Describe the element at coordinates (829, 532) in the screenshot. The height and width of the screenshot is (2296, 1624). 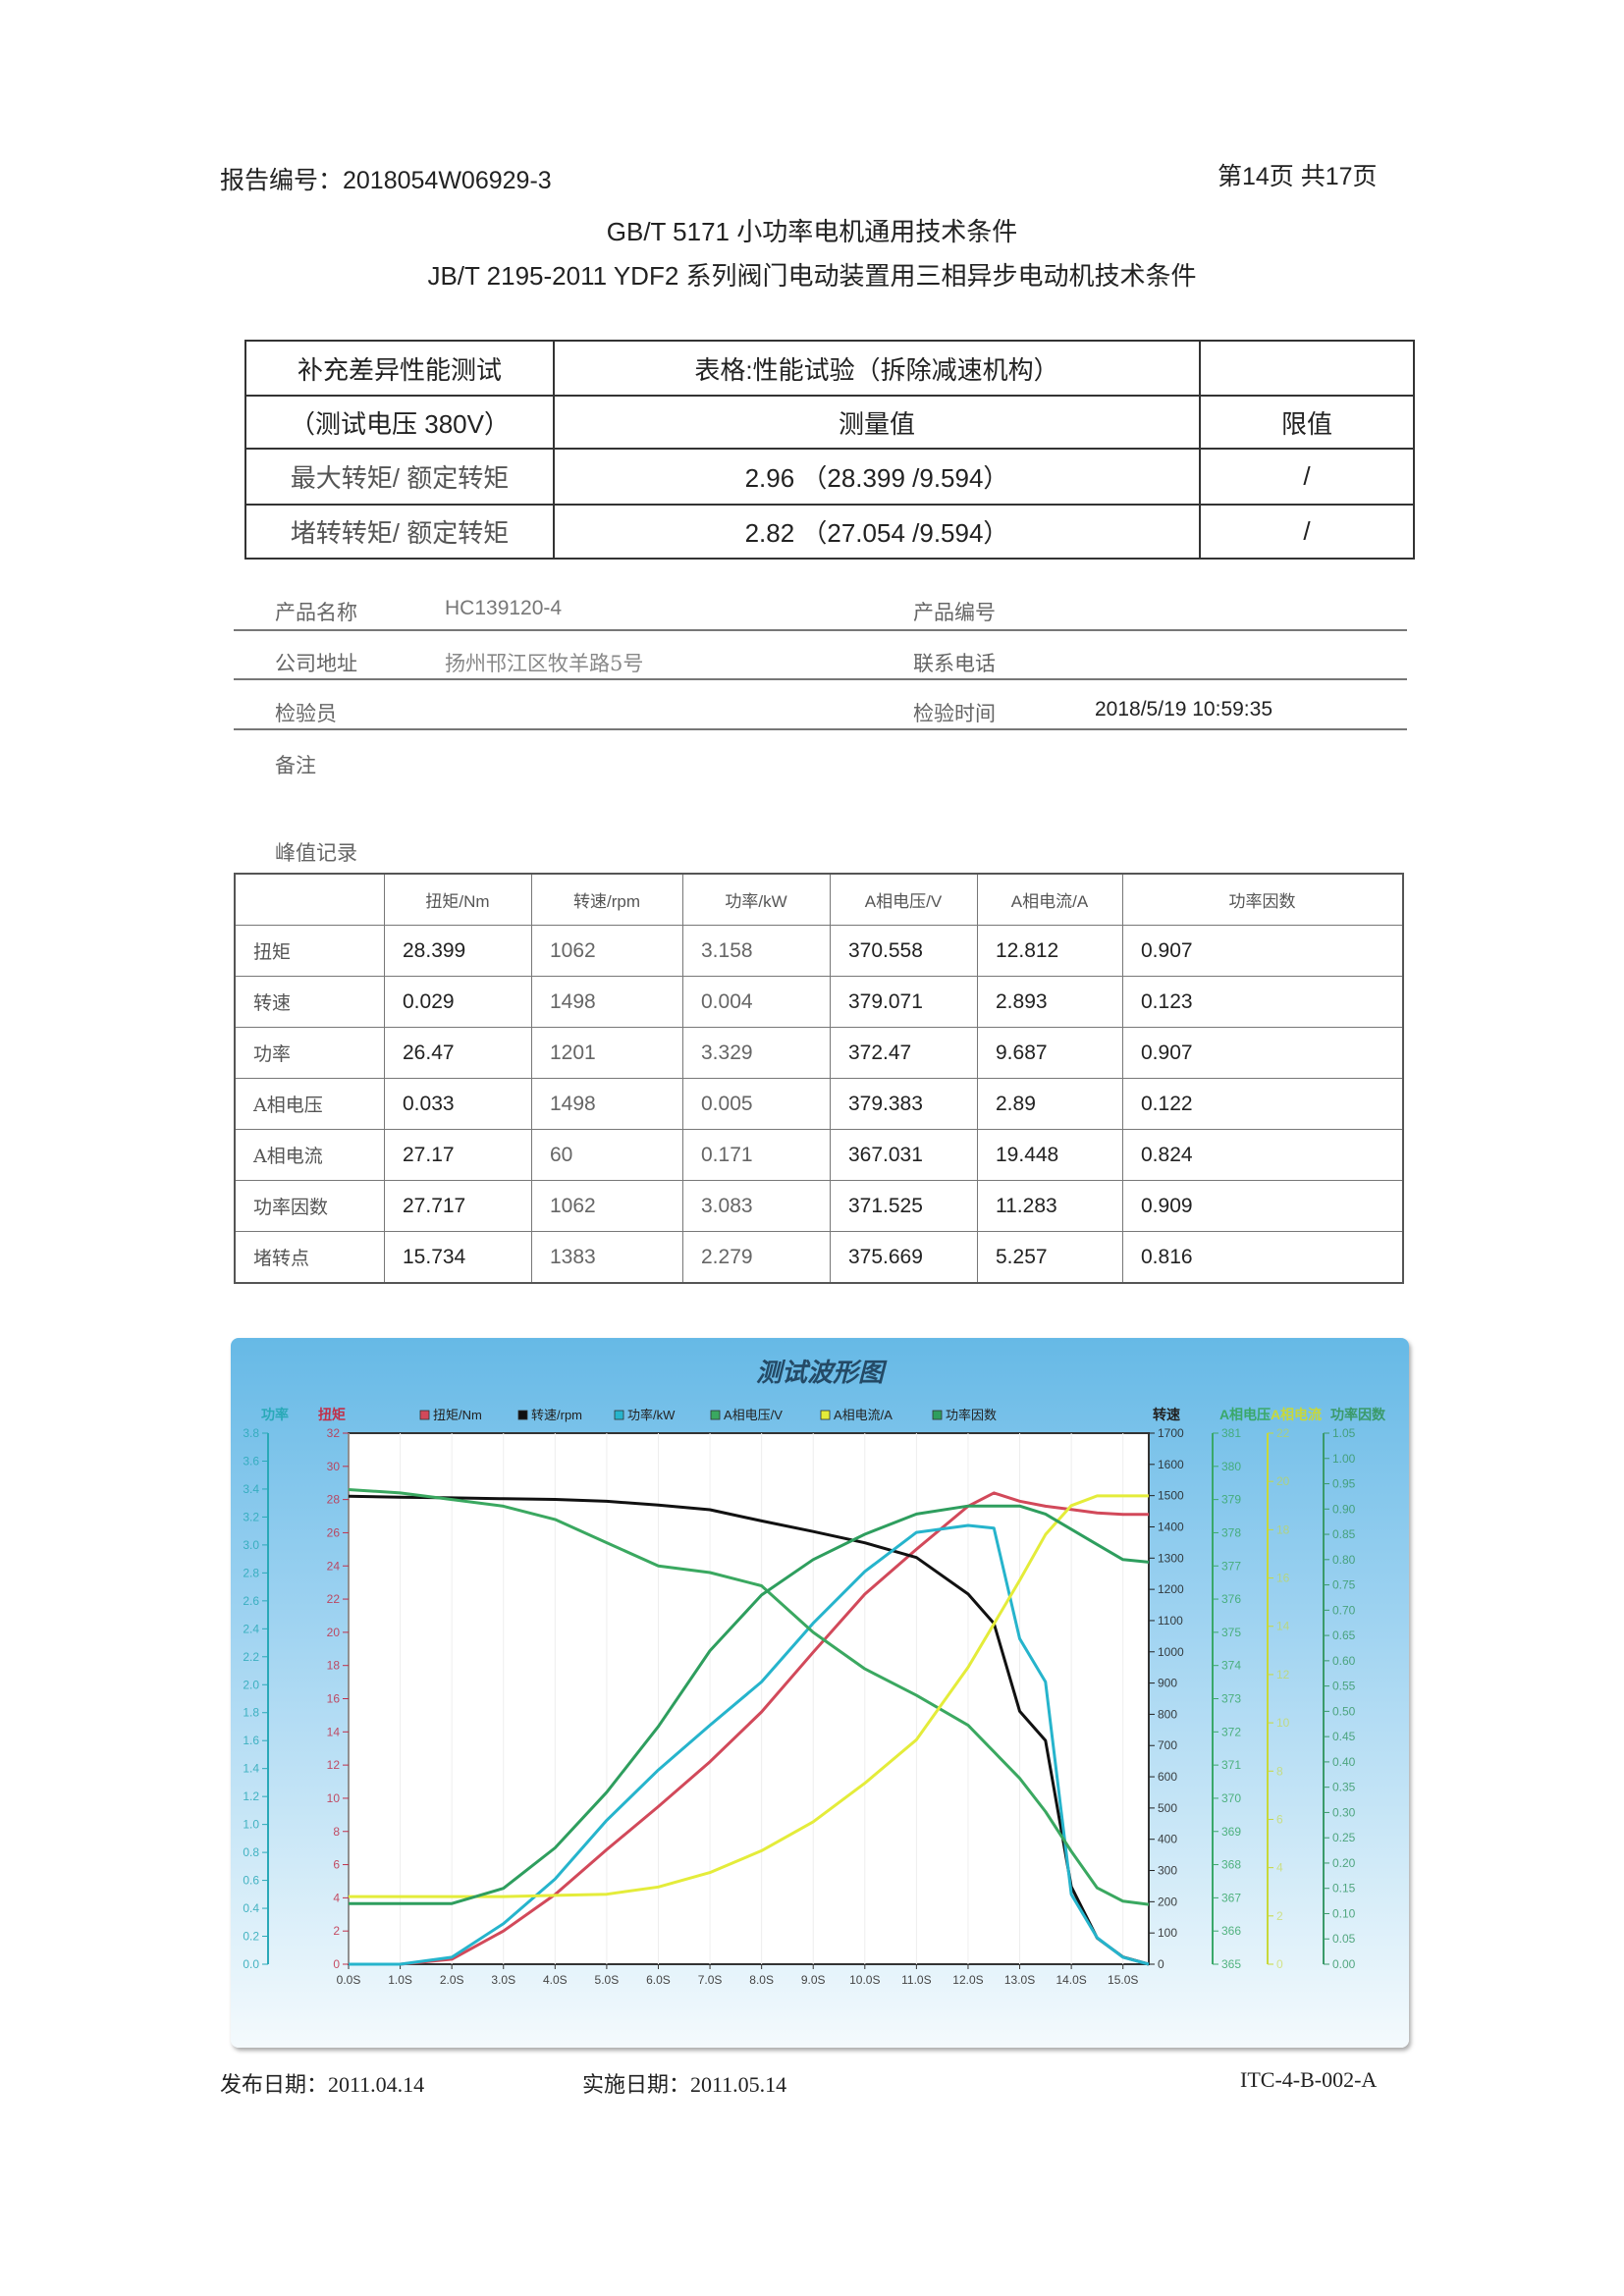
I see `table-row: 堵转转矩/ 额定转矩 2.82 （27.054 /9.594） /` at that location.